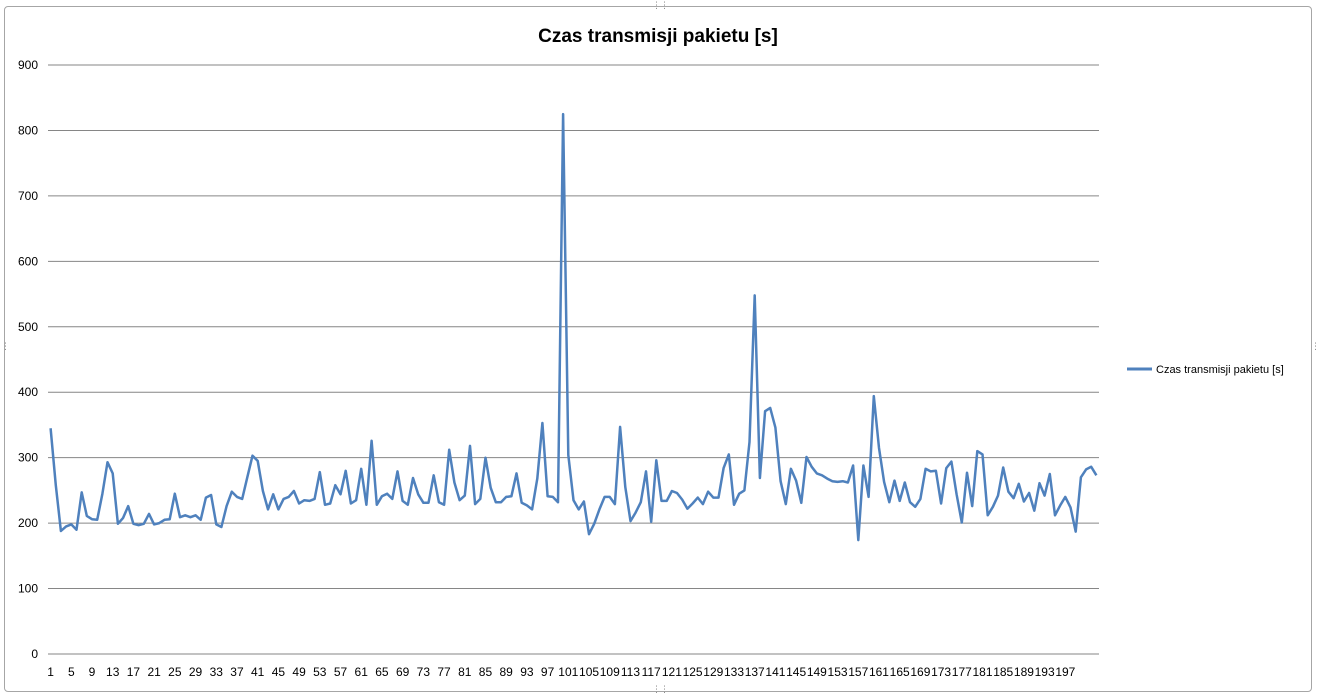 Image resolution: width=1317 pixels, height=697 pixels. What do you see at coordinates (341, 672) in the screenshot?
I see `x-tick-label: 57` at bounding box center [341, 672].